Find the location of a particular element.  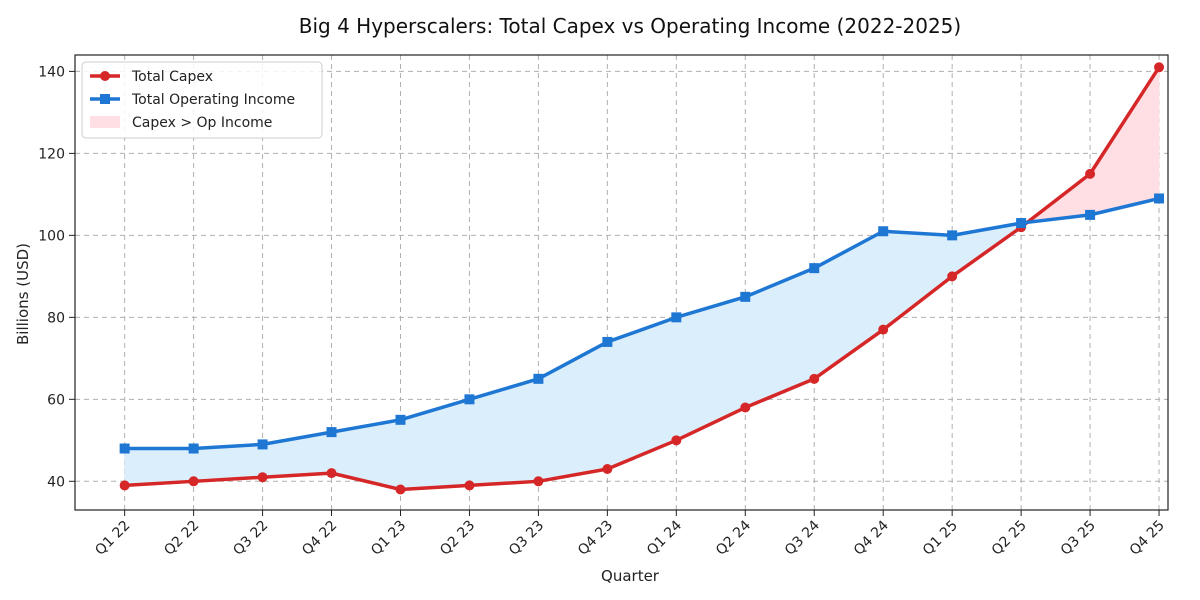

legend-capex-label: Total Capex is located at coordinates (172, 77).